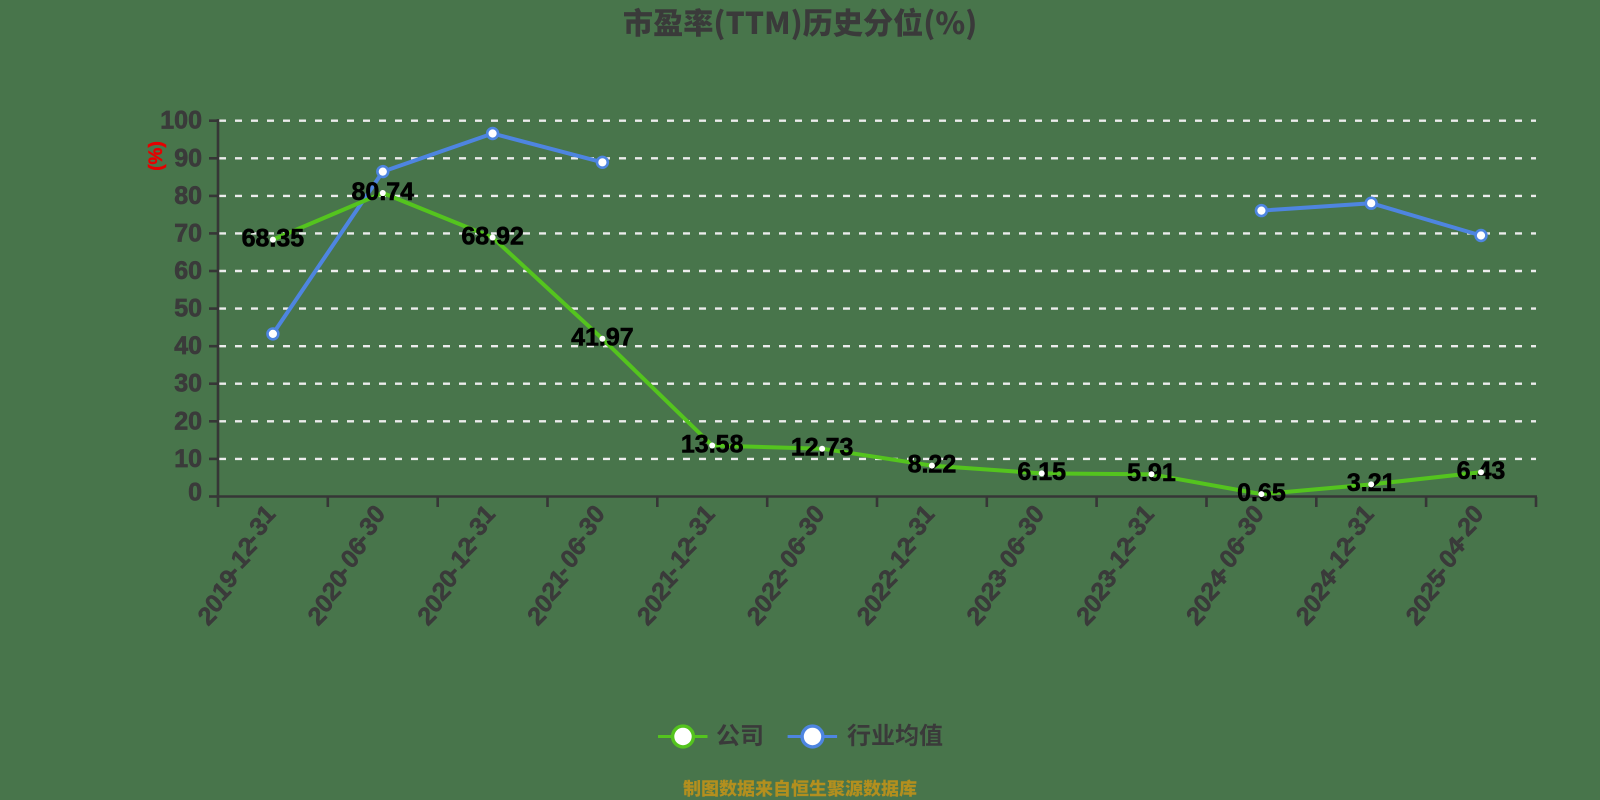 The image size is (1600, 800). Describe the element at coordinates (188, 196) in the screenshot. I see `svg-text: 80` at that location.